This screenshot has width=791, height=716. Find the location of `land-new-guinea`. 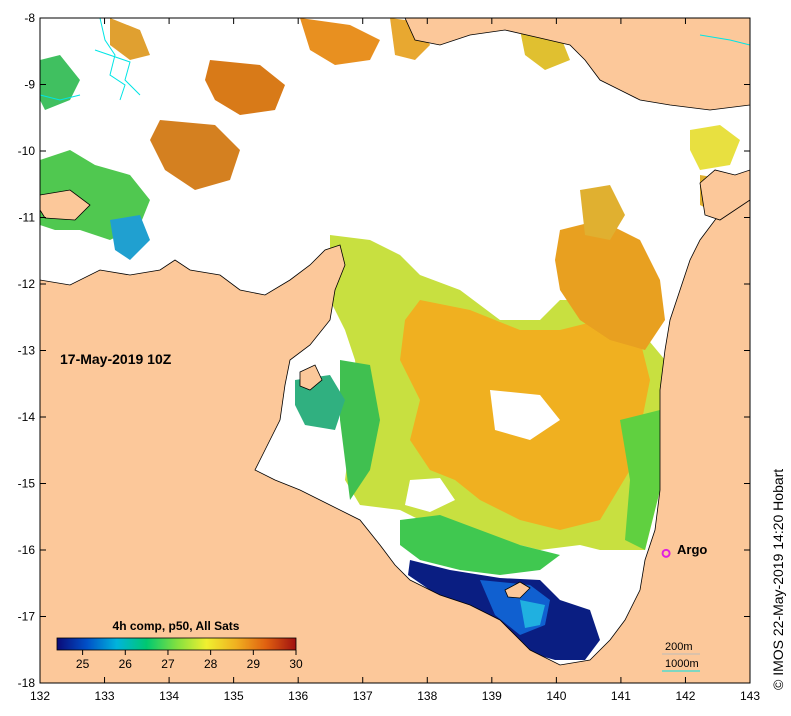

land-new-guinea is located at coordinates (577, 64).